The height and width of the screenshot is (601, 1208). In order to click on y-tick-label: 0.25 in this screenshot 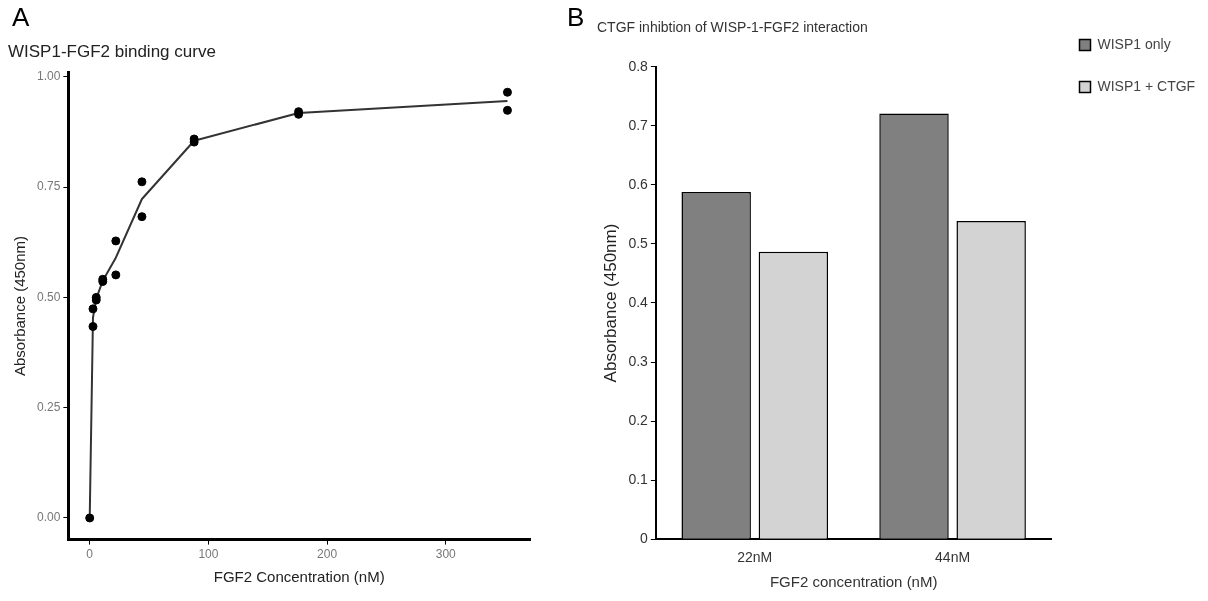, I will do `click(49, 407)`.